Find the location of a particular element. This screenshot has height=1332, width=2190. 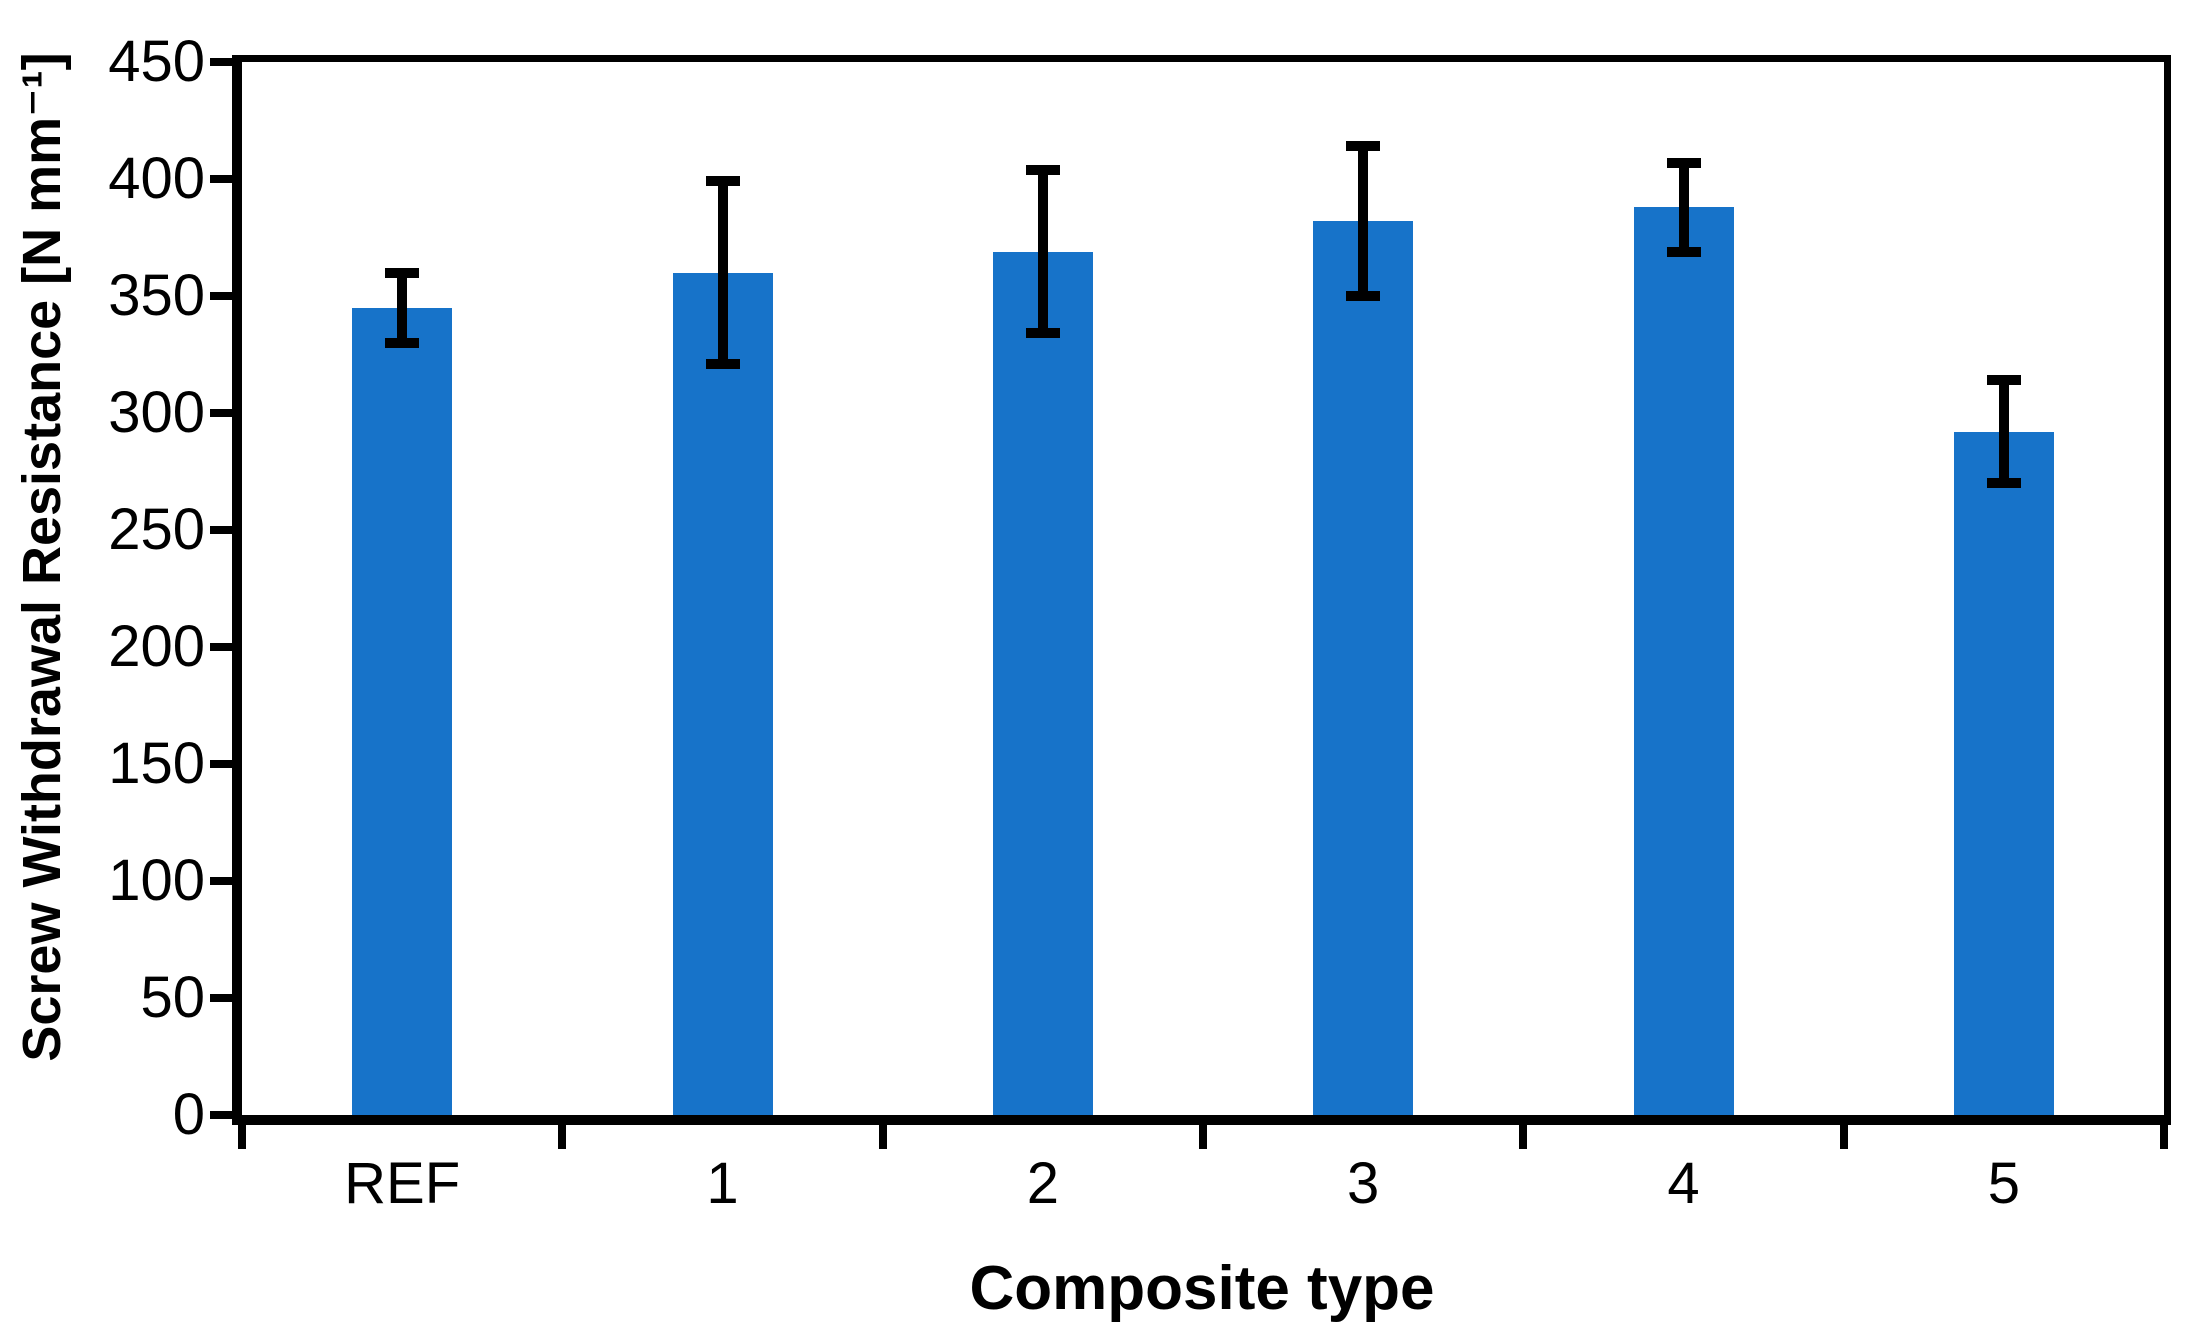

bar-ref is located at coordinates (402, 711).